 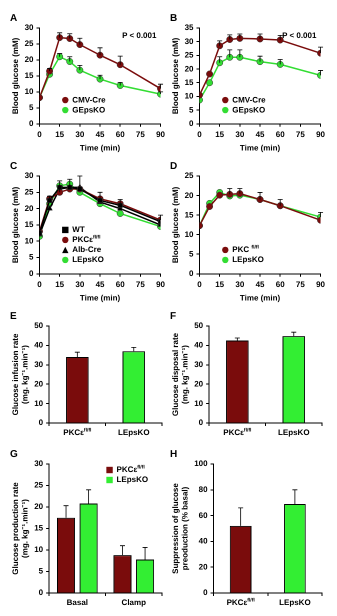 What do you see at coordinates (189, 27) in the screenshot?
I see `y-tick-label: 35` at bounding box center [189, 27].